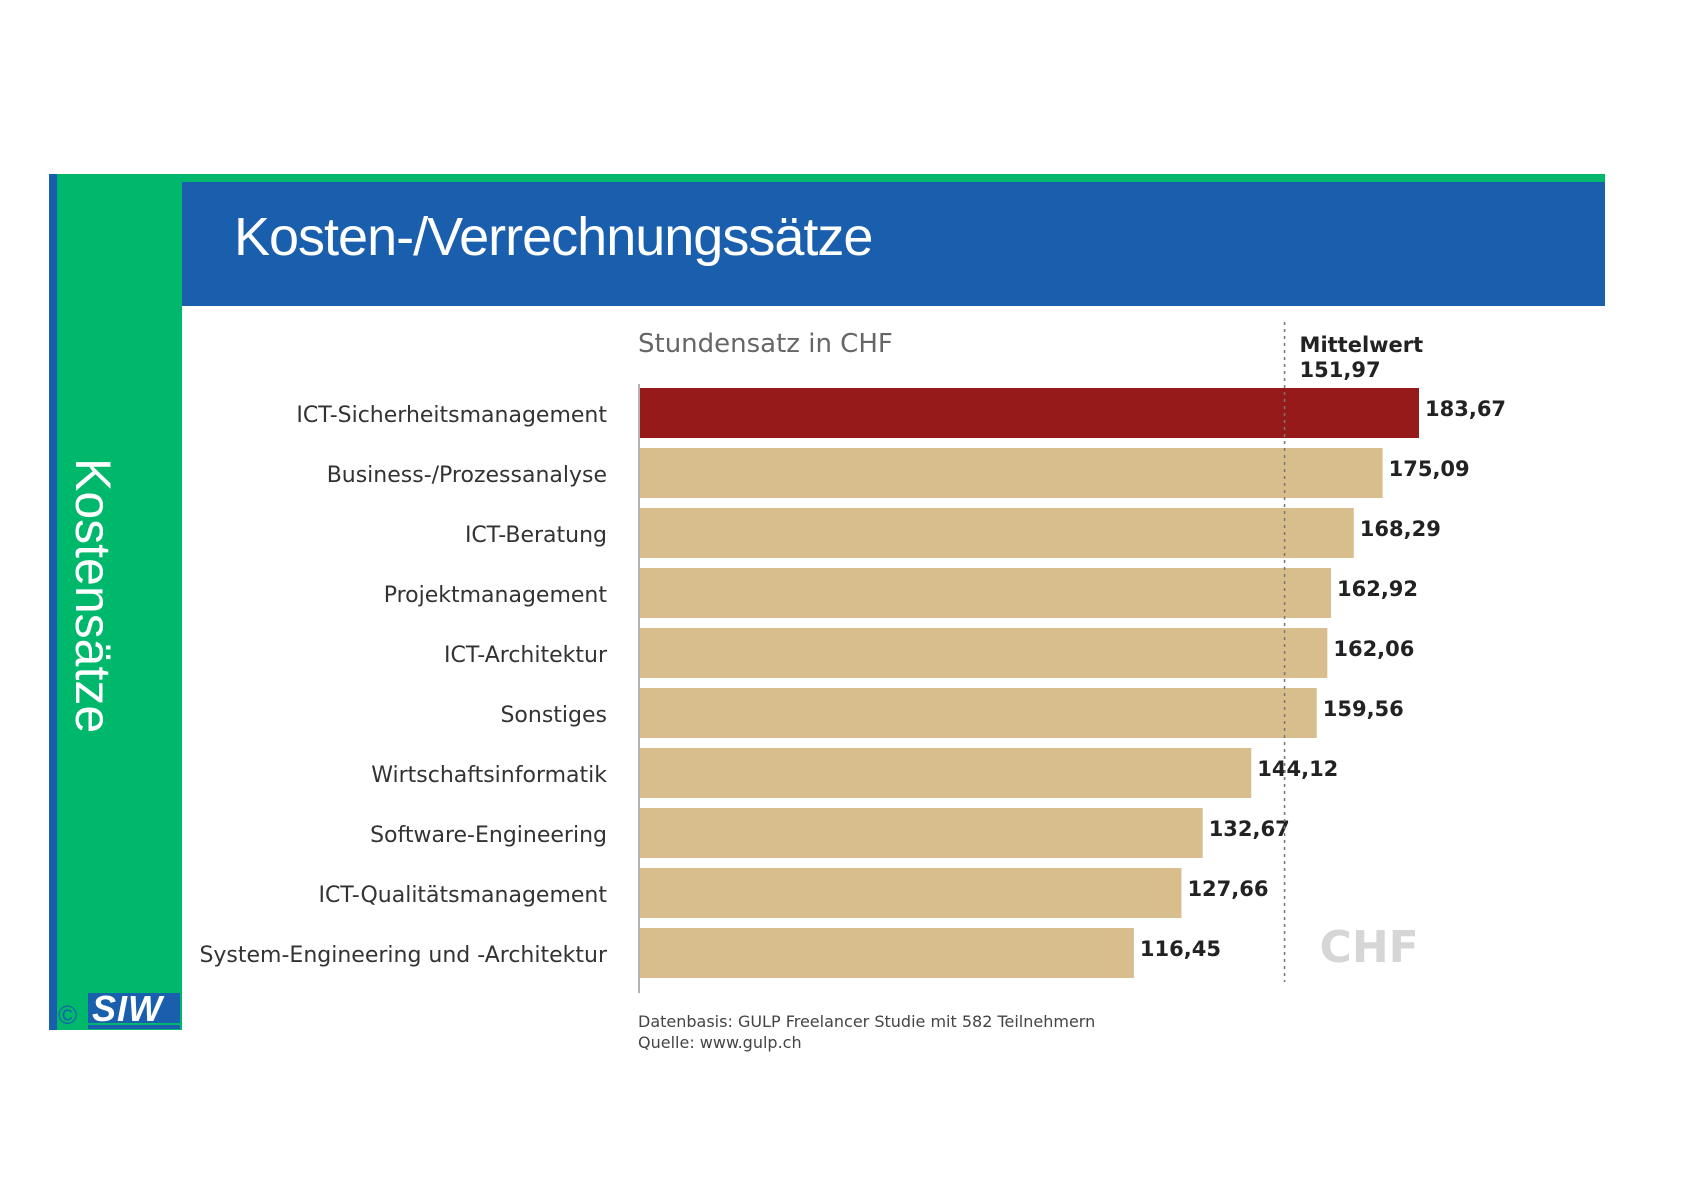 Image resolution: width=1683 pixels, height=1190 pixels. Describe the element at coordinates (488, 835) in the screenshot. I see `category-label: Software-Engineering` at that location.